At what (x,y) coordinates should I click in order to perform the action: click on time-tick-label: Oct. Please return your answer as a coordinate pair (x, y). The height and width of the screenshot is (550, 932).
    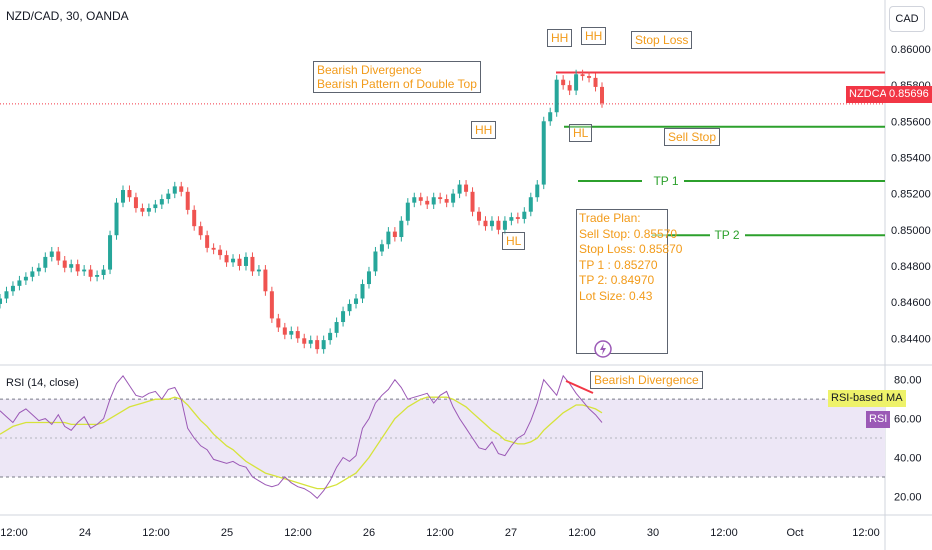
    Looking at the image, I should click on (794, 533).